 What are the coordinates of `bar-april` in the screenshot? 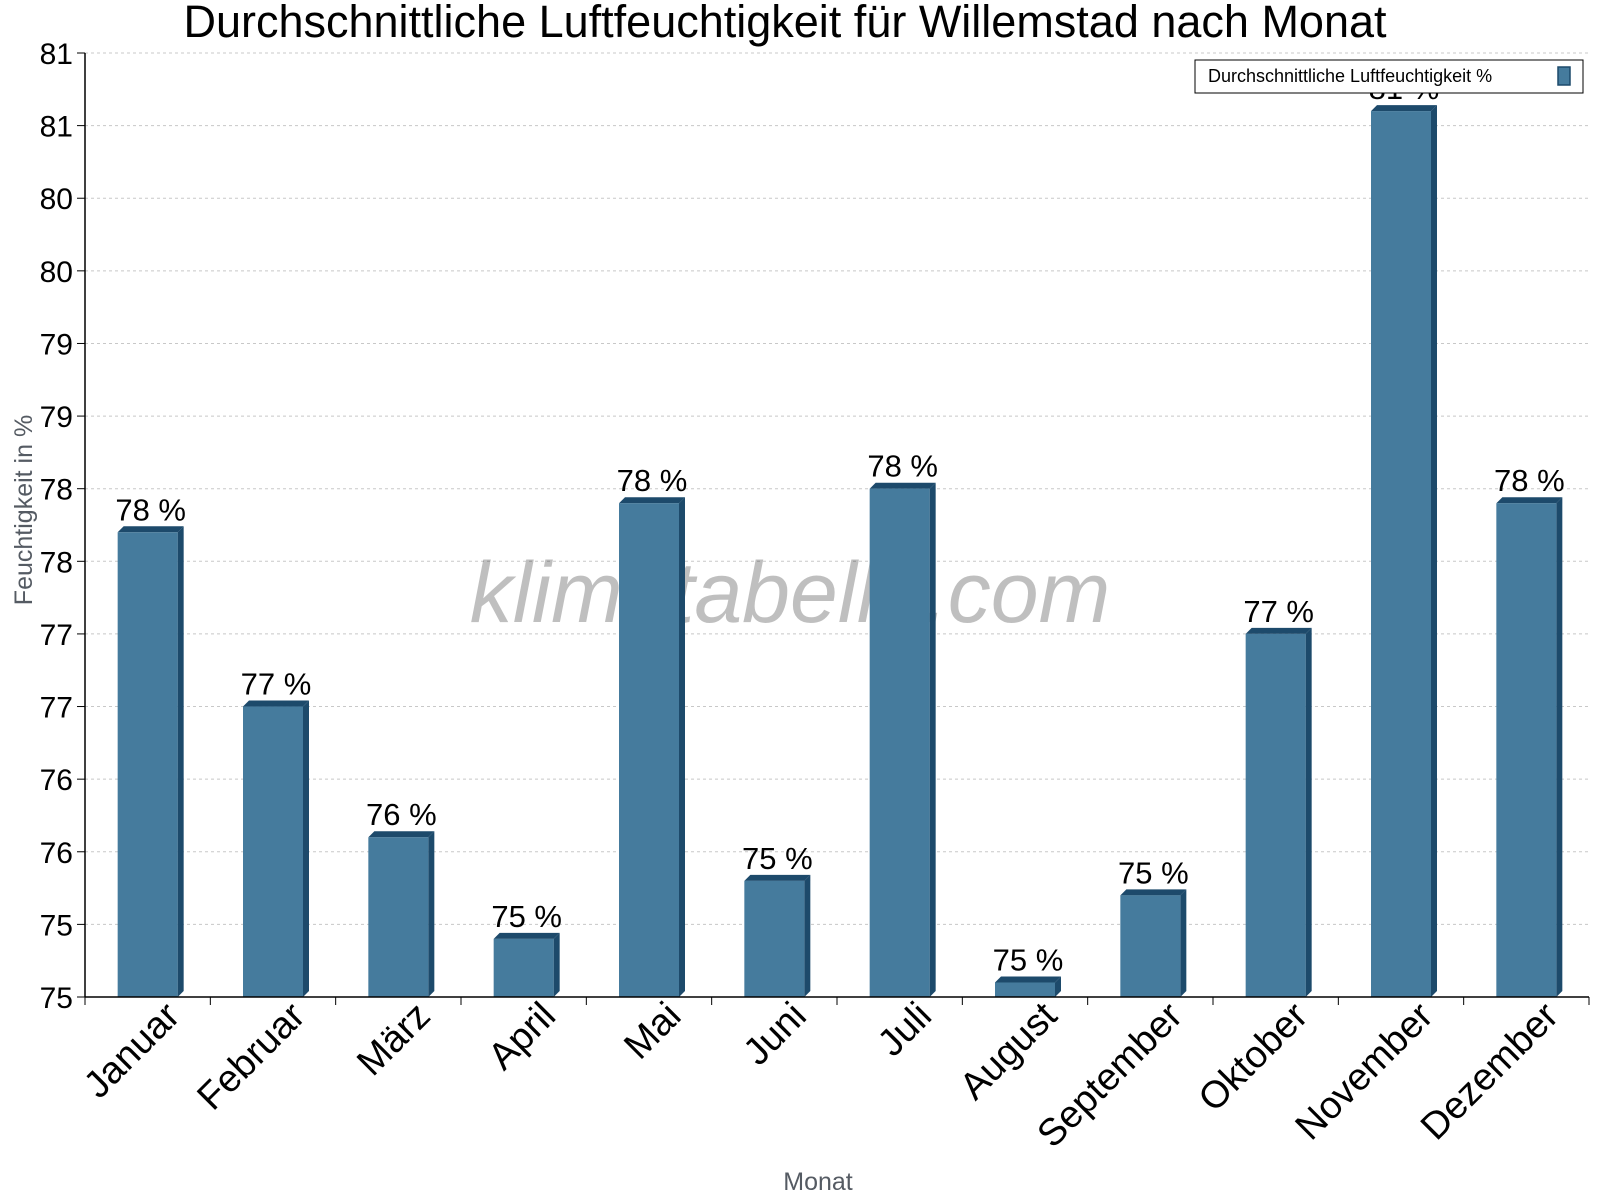 It's located at (526, 964).